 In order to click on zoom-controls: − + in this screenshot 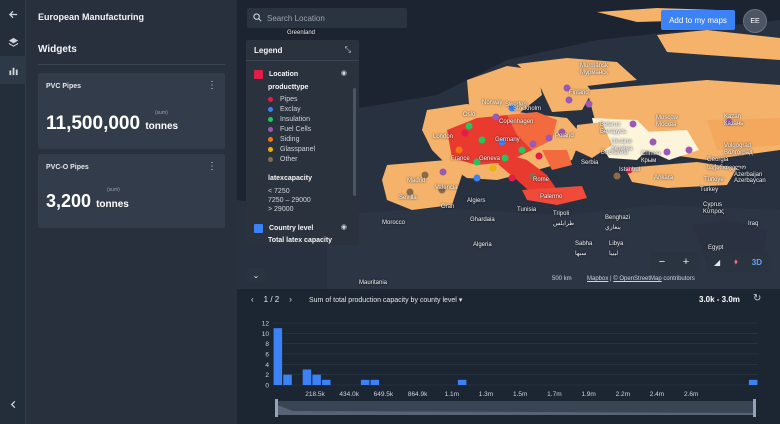, I will do `click(674, 262)`.